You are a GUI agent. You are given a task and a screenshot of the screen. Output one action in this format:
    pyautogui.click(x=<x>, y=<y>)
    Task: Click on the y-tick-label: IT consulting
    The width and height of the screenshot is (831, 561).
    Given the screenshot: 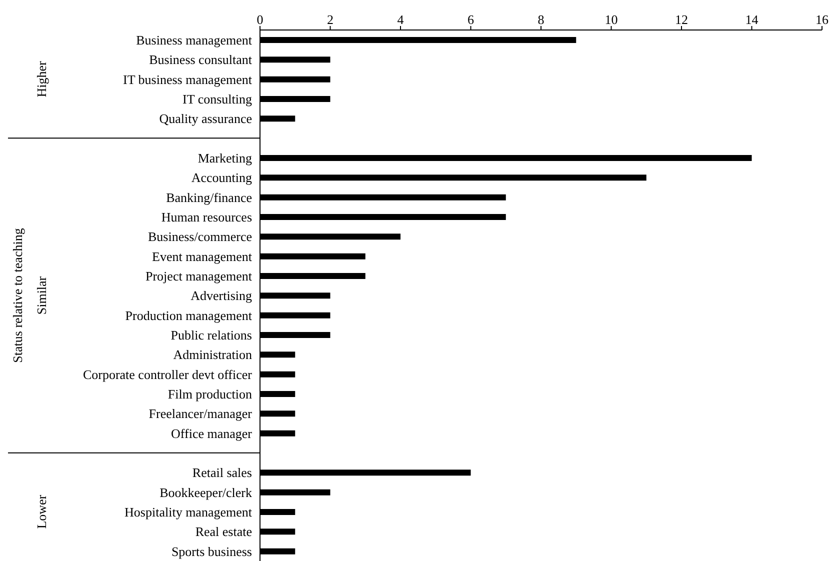 What is the action you would take?
    pyautogui.click(x=217, y=98)
    